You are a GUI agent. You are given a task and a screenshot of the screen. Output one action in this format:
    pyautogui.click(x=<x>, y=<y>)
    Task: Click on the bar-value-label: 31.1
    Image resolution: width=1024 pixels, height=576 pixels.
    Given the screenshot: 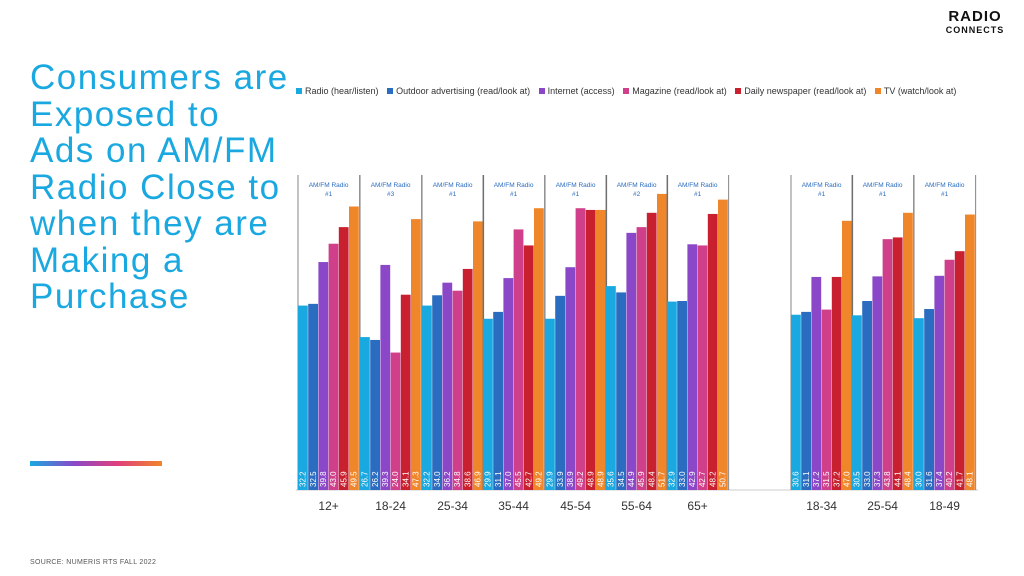 What is the action you would take?
    pyautogui.click(x=498, y=479)
    